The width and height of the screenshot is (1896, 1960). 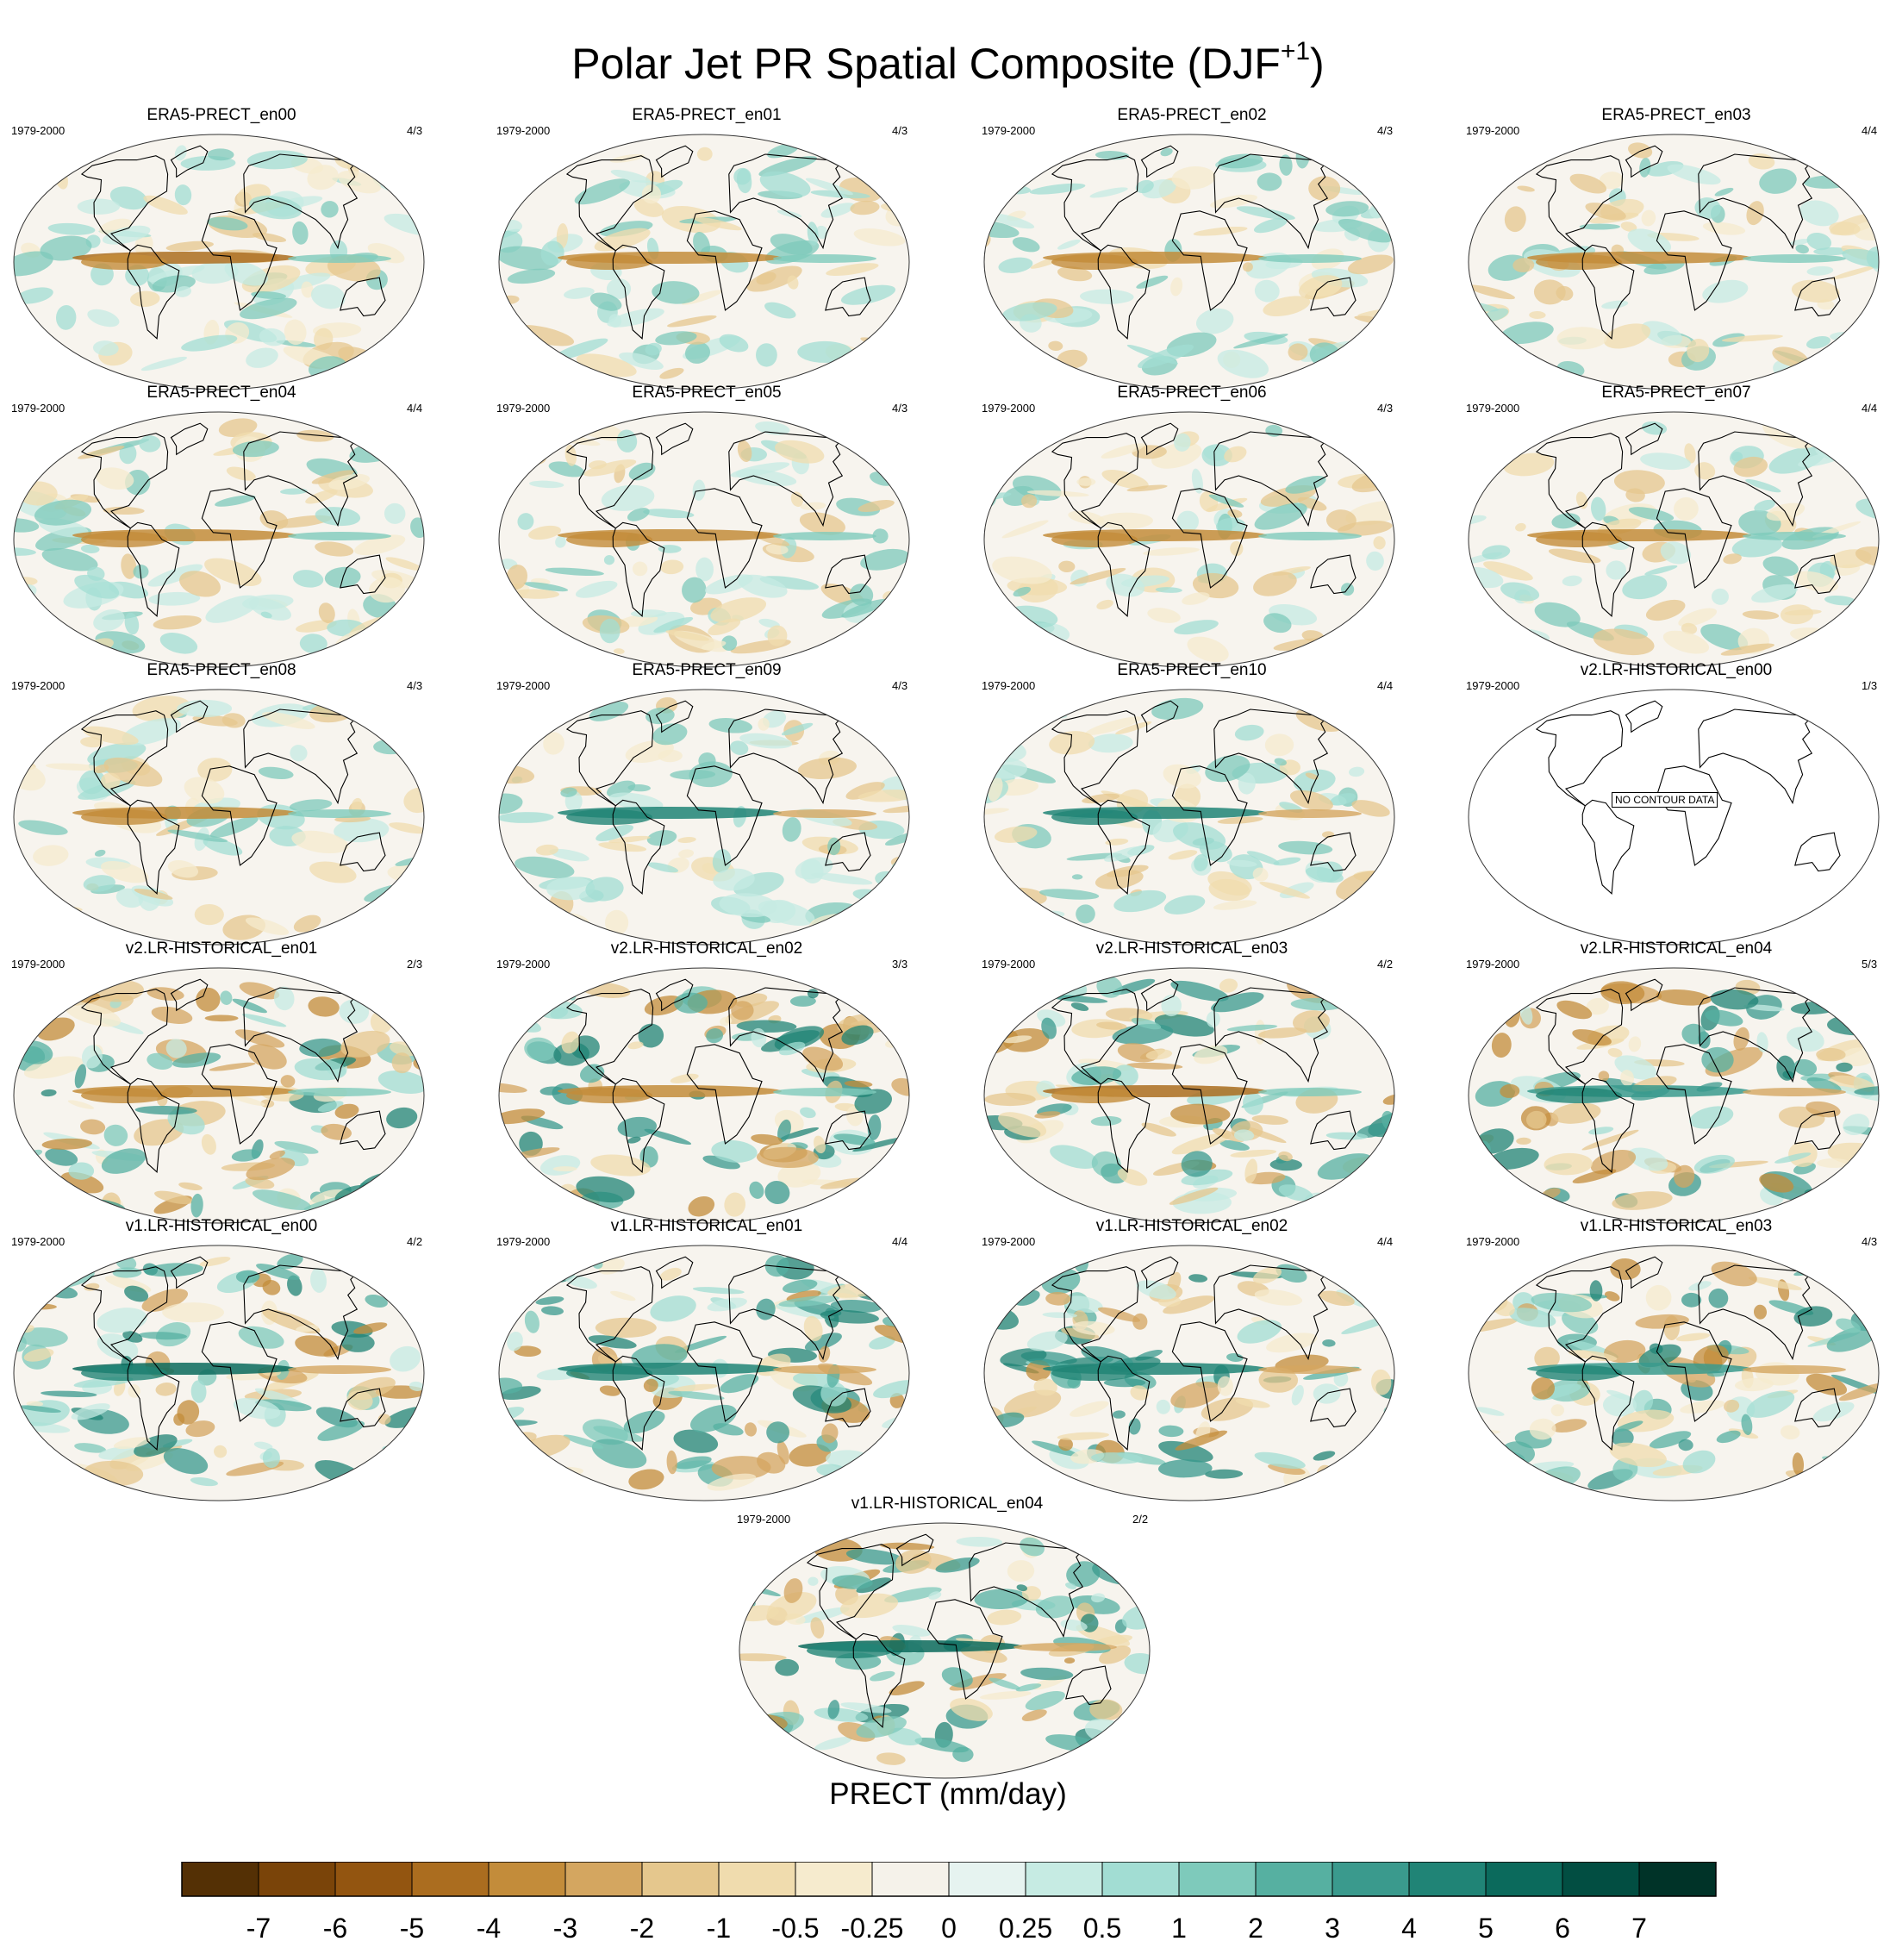 I want to click on map-panel: ERA5-PRECT_en09 1979-2000 4/3, so click(x=707, y=803).